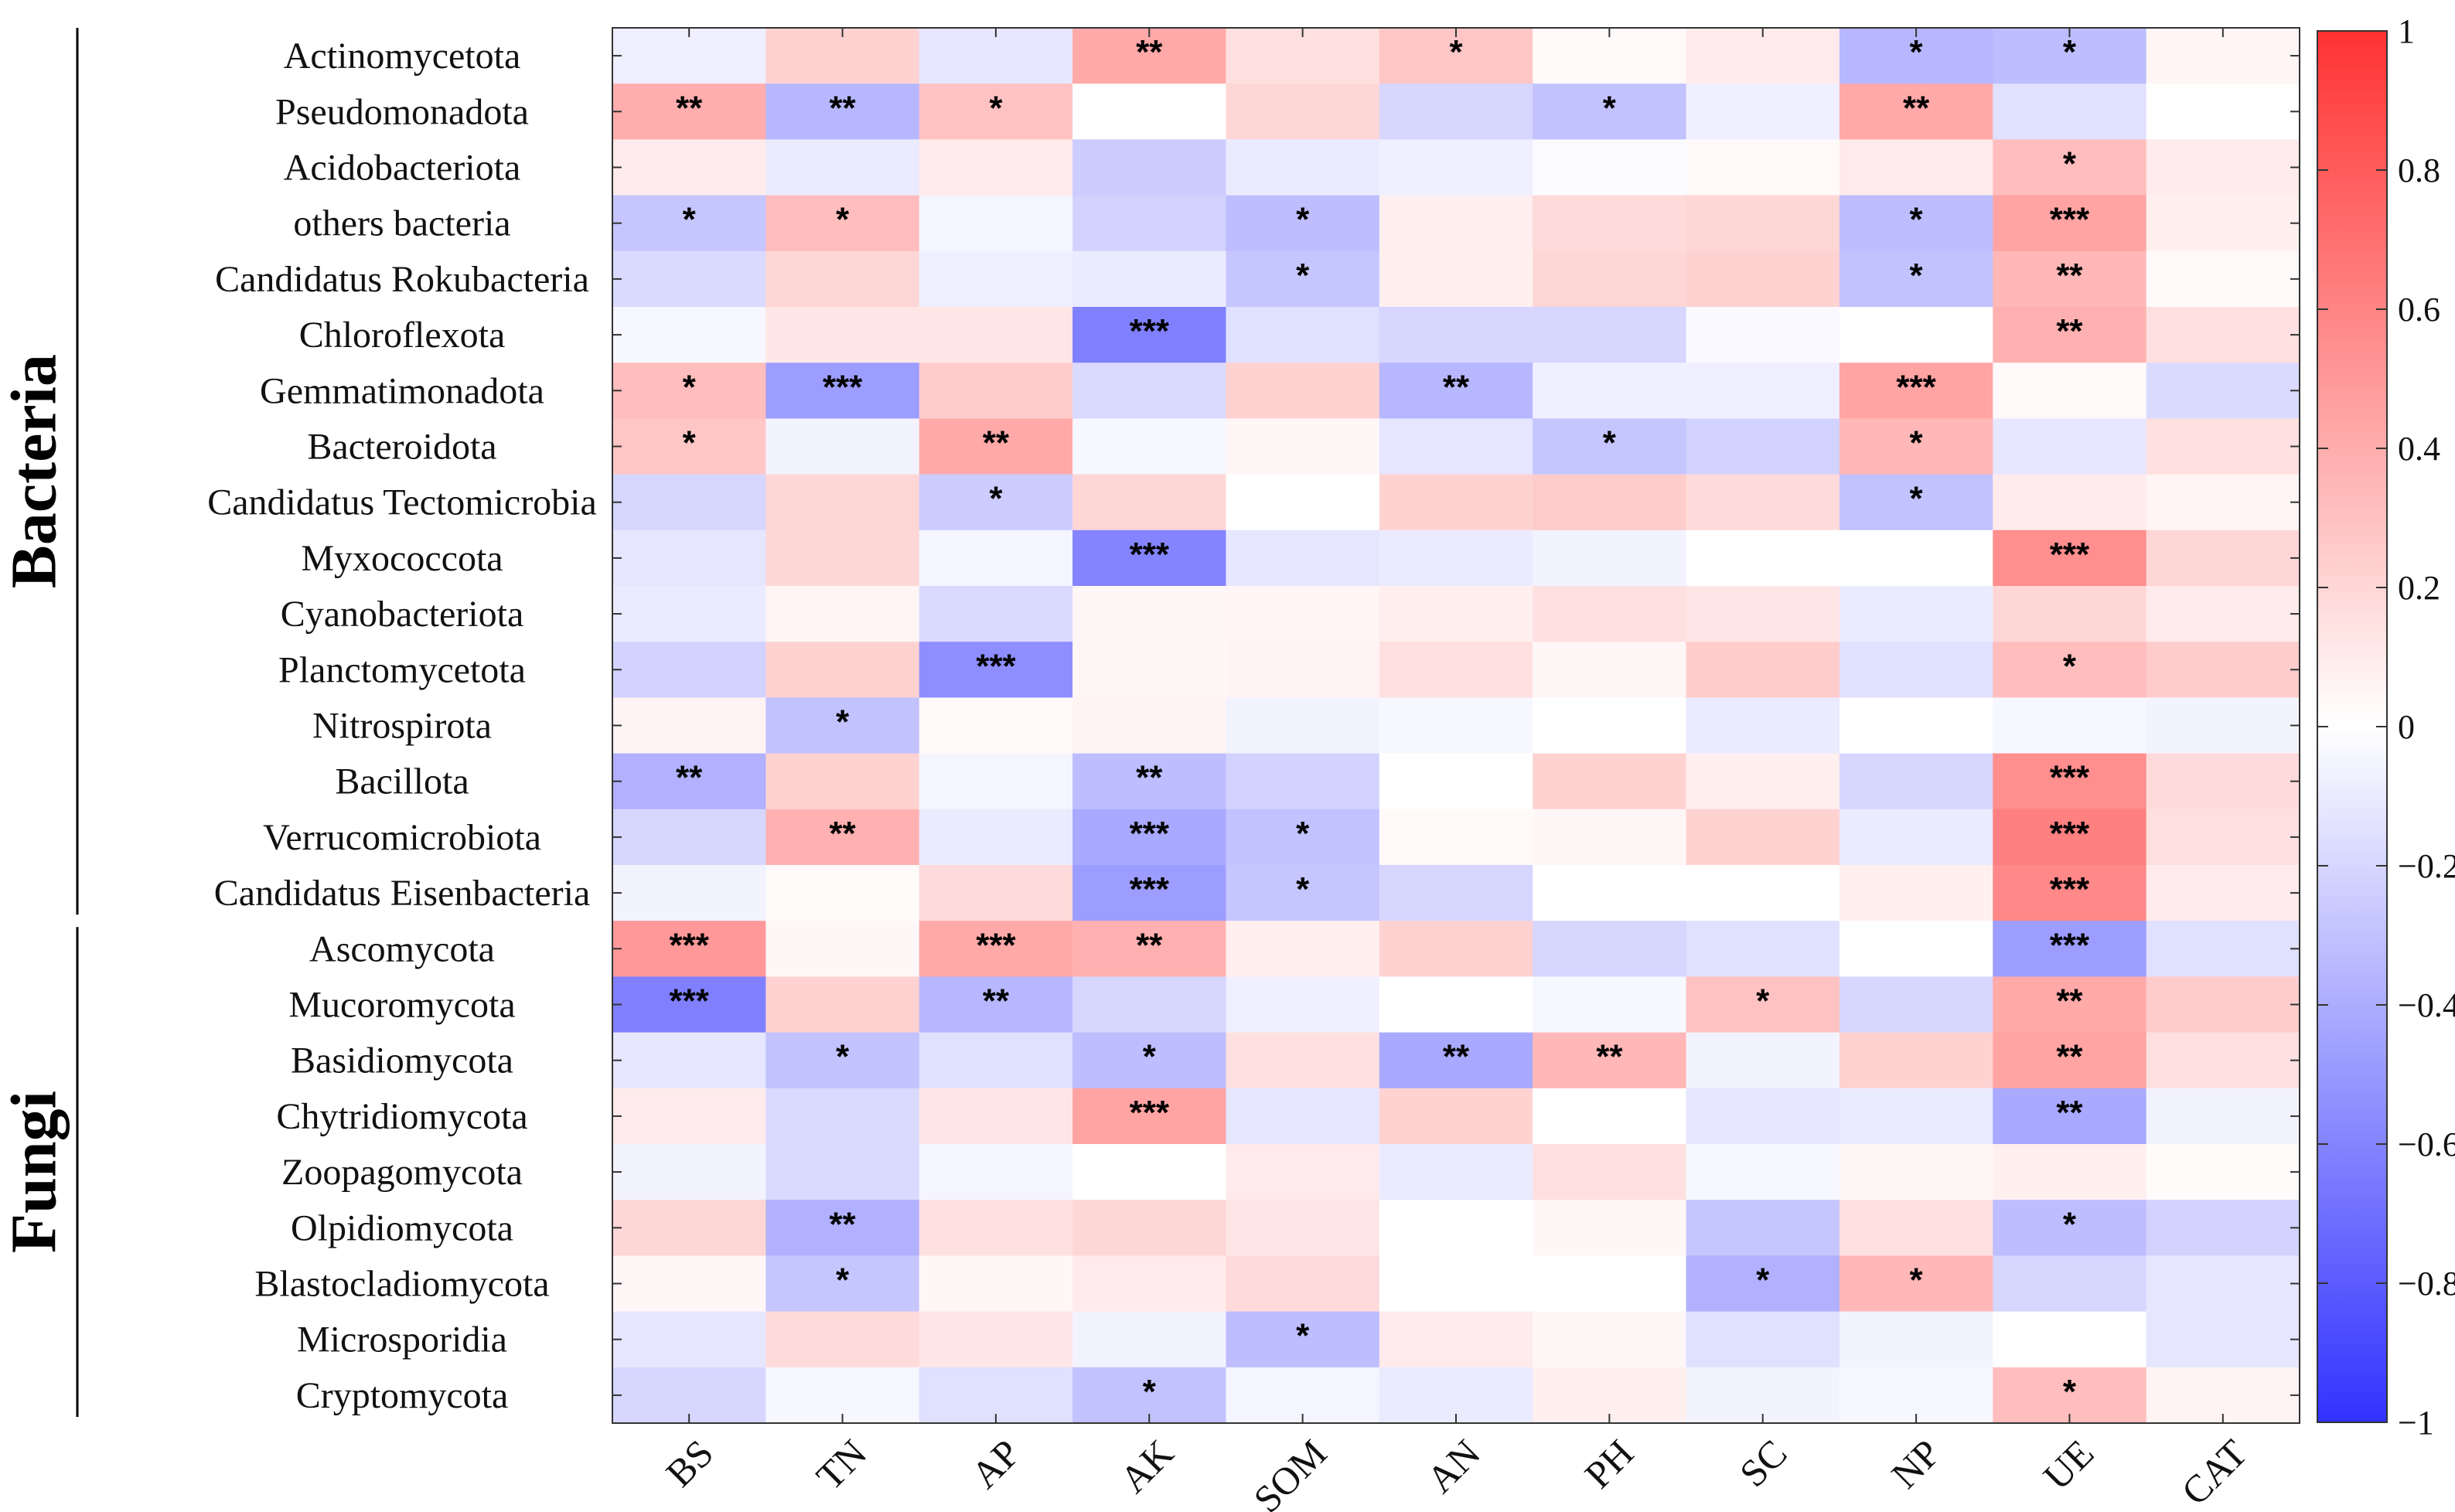  I want to click on colorbar-tick-label: 1, so click(2406, 31).